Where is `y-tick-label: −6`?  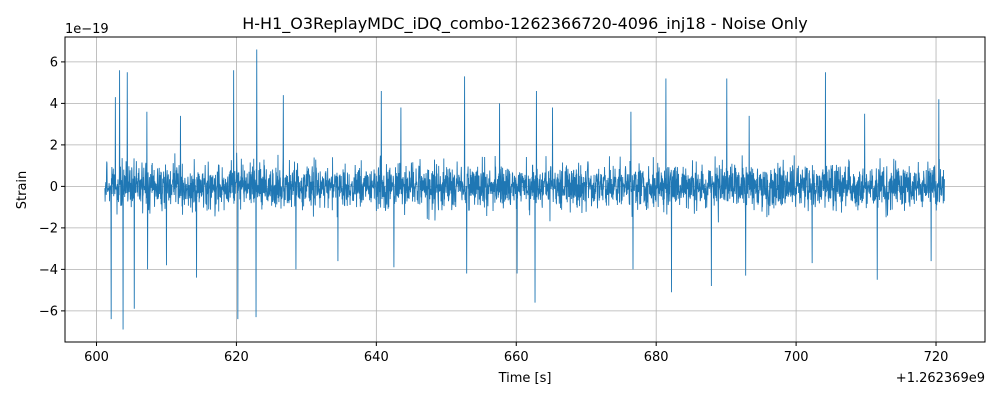 y-tick-label: −6 is located at coordinates (48, 311).